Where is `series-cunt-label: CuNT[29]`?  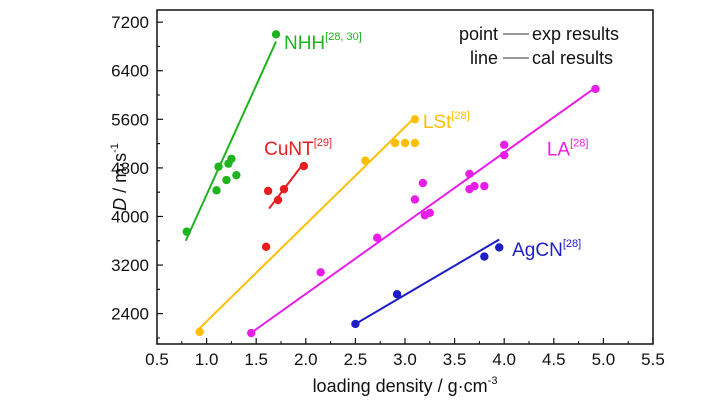 series-cunt-label: CuNT[29] is located at coordinates (298, 148).